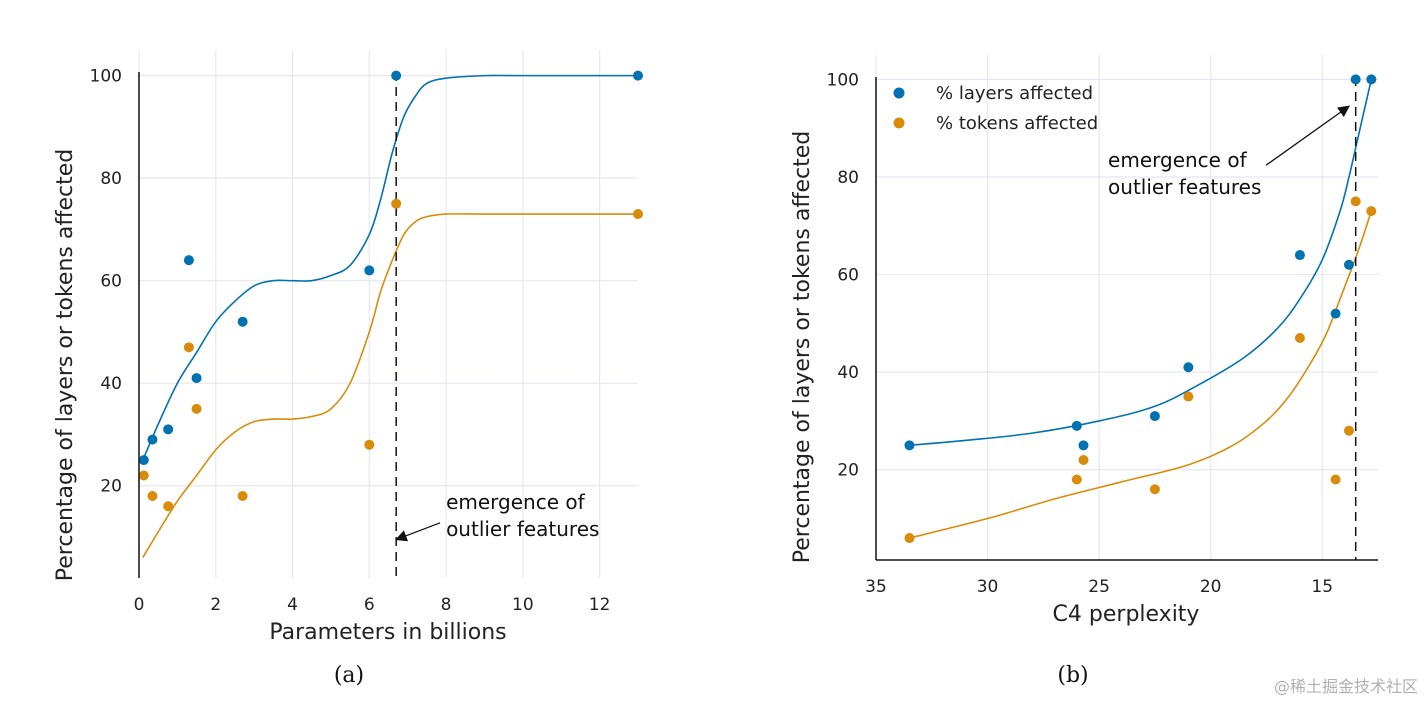 The image size is (1426, 702). What do you see at coordinates (139, 605) in the screenshot?
I see `x-tick-label: 0` at bounding box center [139, 605].